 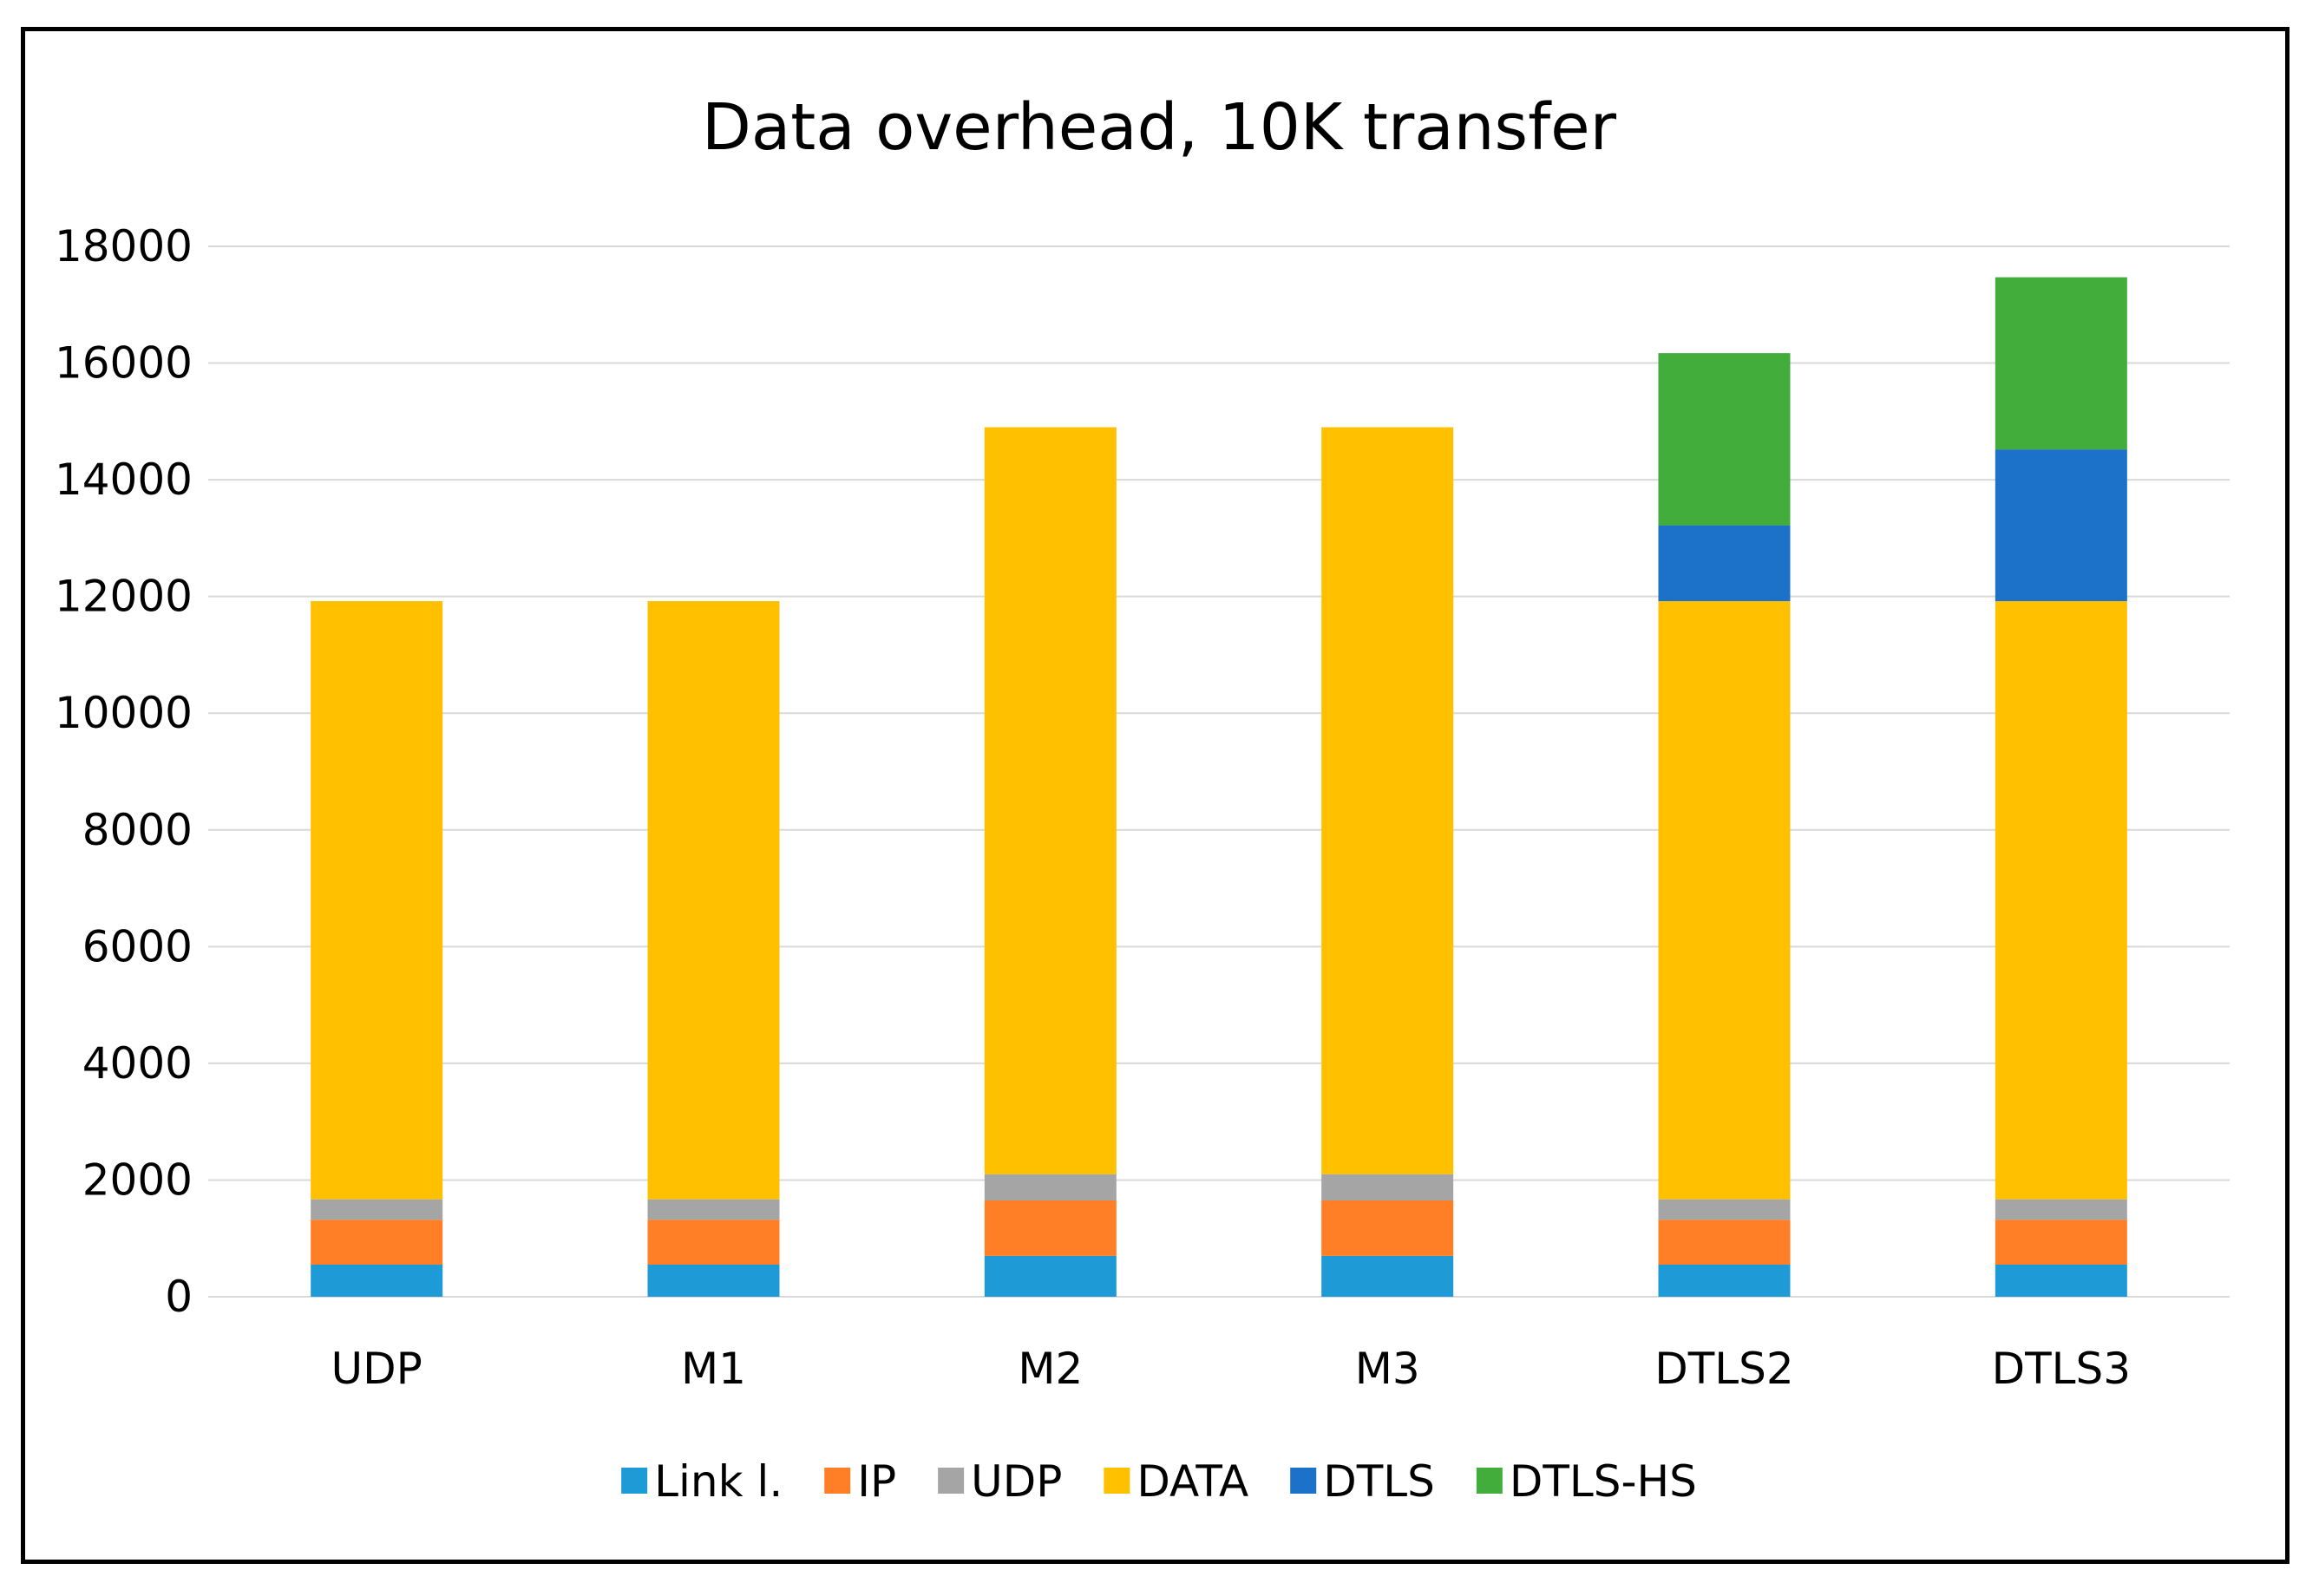 What do you see at coordinates (1050, 1369) in the screenshot?
I see `x-tick-label: M2` at bounding box center [1050, 1369].